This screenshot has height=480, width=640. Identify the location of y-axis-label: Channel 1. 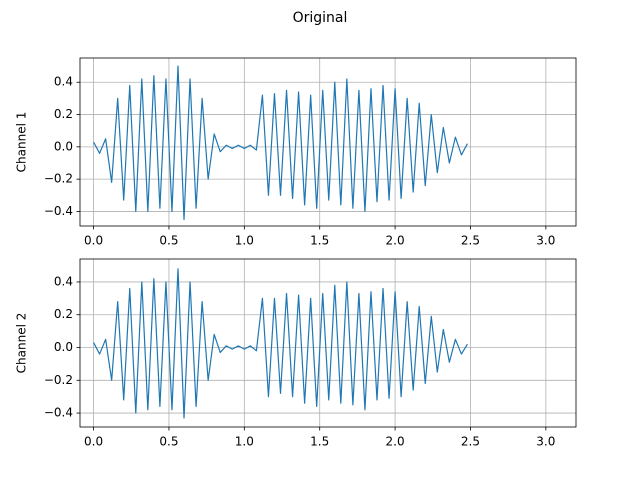
(22, 142).